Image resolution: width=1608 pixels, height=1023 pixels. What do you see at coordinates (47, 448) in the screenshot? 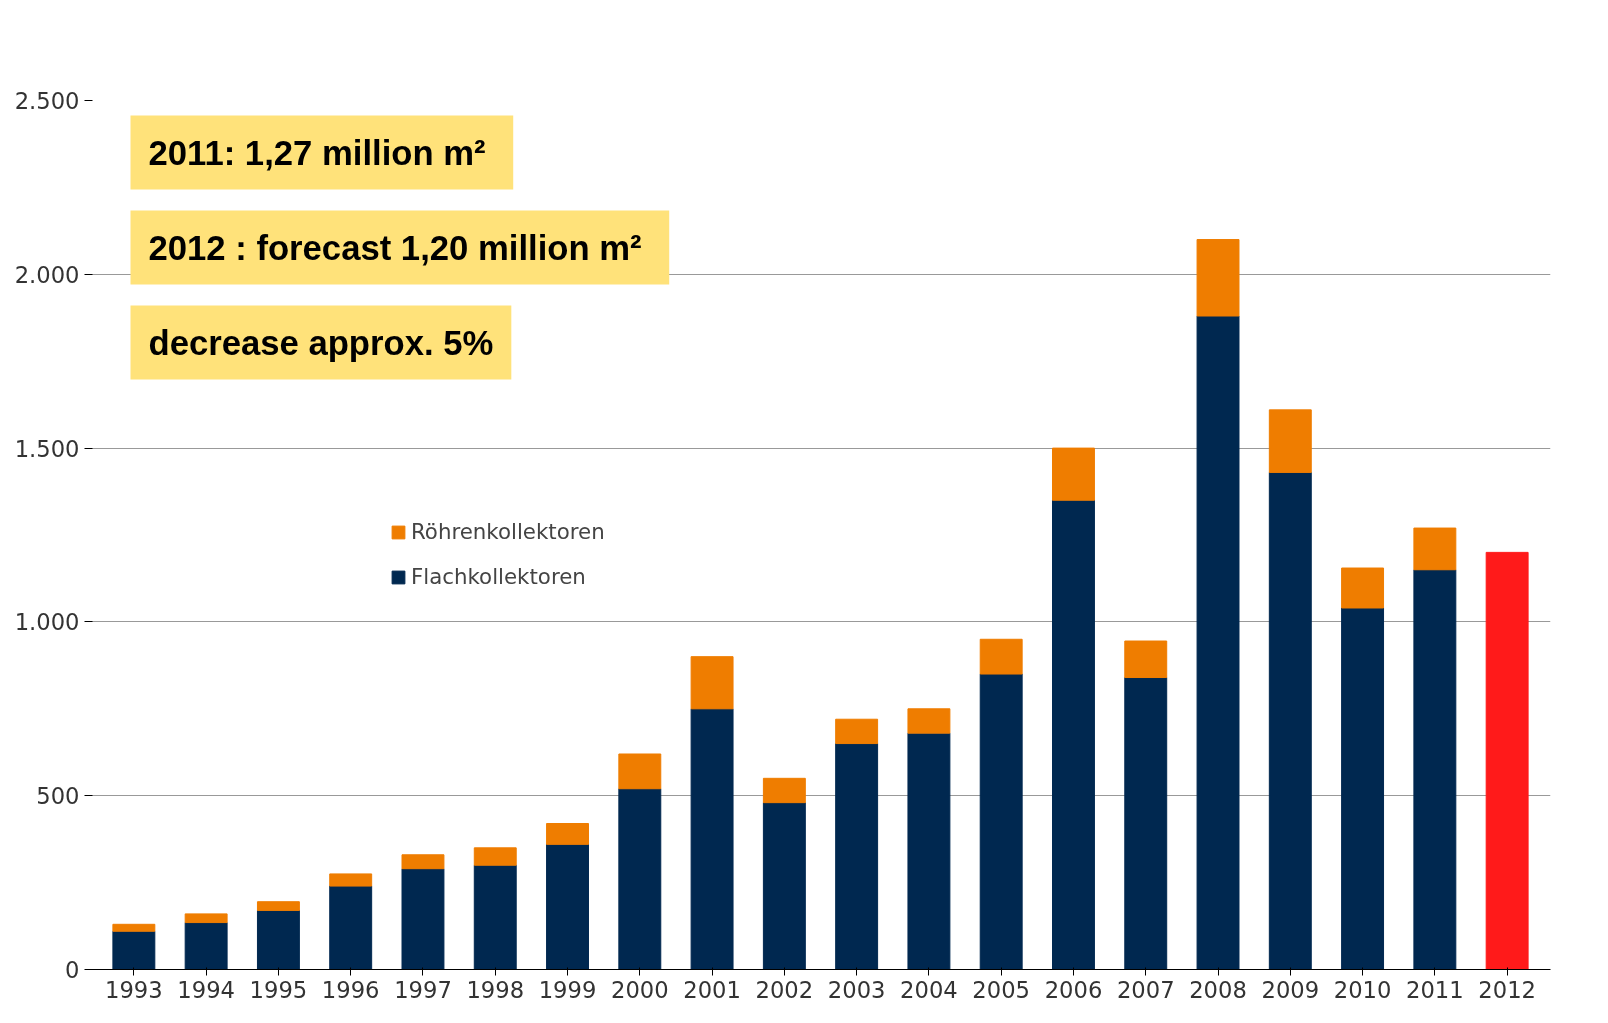
I see `y-tick-label: 1.500` at bounding box center [47, 448].